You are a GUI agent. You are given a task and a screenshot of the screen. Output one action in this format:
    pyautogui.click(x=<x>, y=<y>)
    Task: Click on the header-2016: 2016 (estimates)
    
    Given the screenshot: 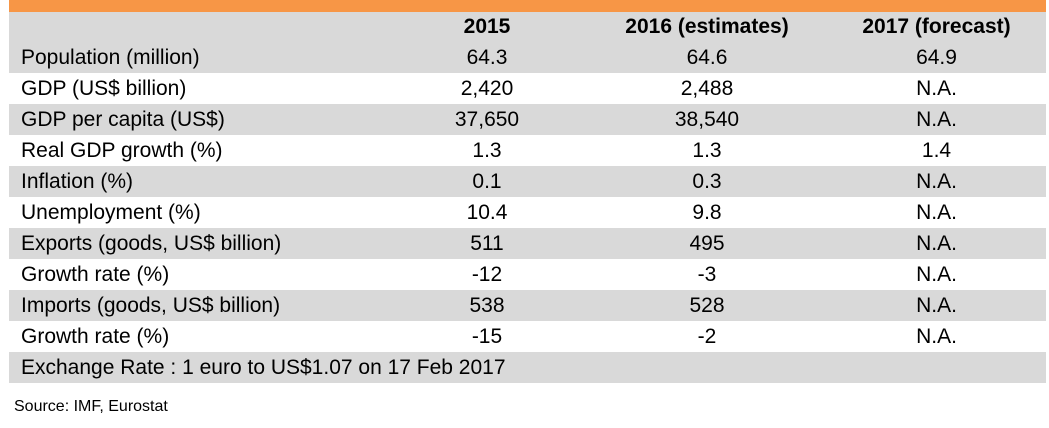 What is the action you would take?
    pyautogui.click(x=707, y=27)
    